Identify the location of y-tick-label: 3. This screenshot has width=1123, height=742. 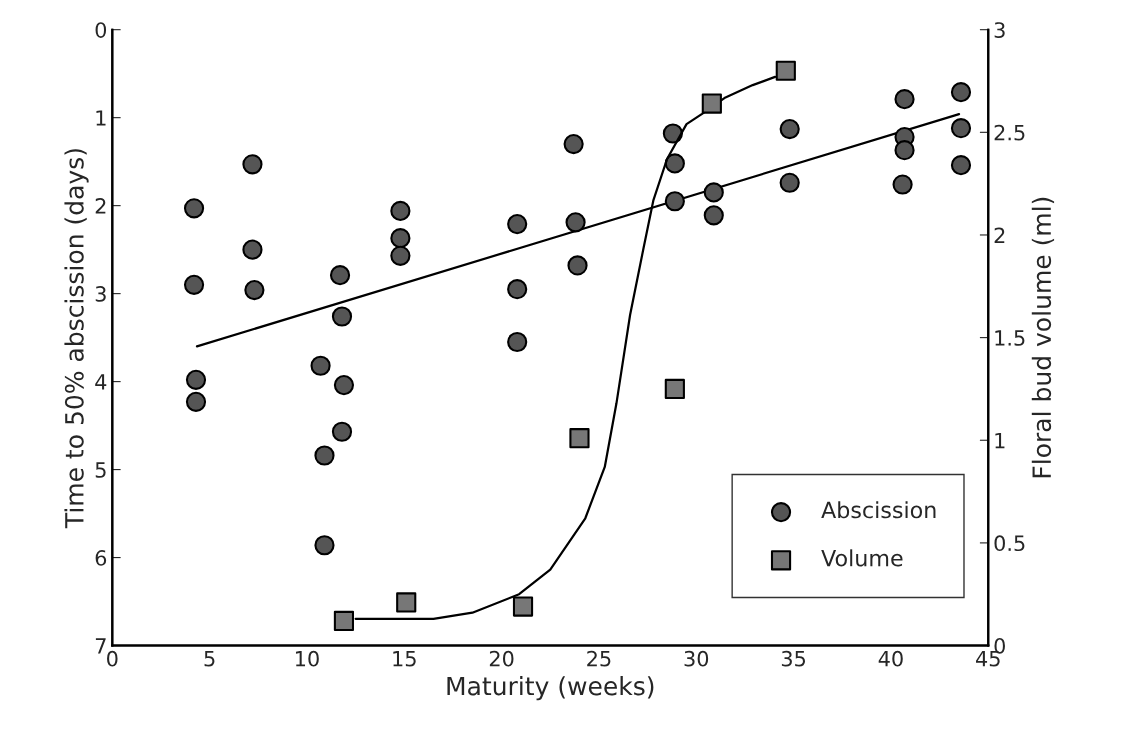
(100, 294).